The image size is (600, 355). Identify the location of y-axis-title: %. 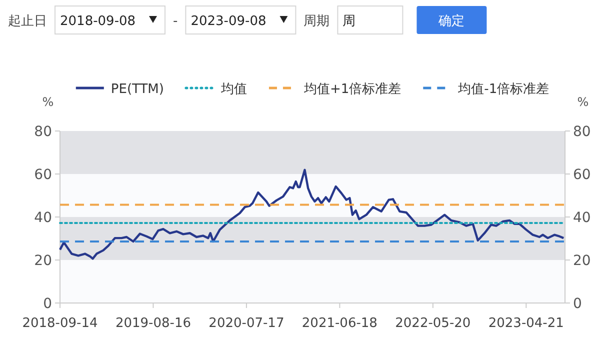
(48, 102).